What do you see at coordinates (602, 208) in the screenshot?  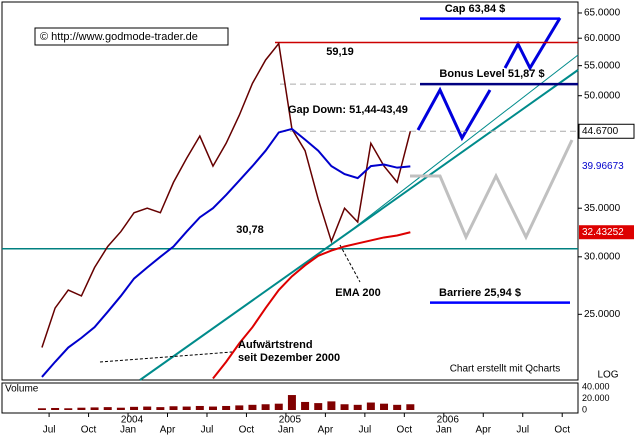 I see `y-tick-label: 35.0000` at bounding box center [602, 208].